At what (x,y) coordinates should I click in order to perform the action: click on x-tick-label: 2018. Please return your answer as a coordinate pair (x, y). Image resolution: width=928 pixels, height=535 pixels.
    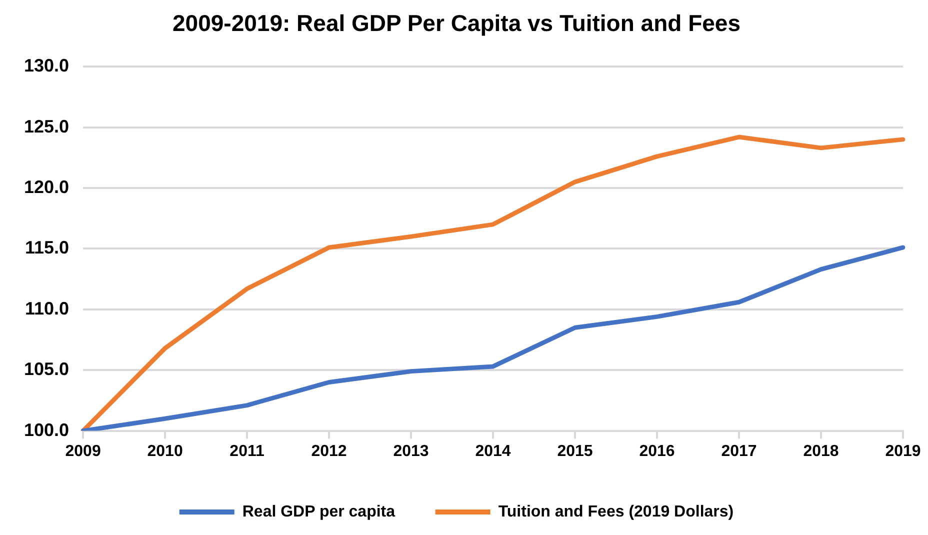
    Looking at the image, I should click on (821, 451).